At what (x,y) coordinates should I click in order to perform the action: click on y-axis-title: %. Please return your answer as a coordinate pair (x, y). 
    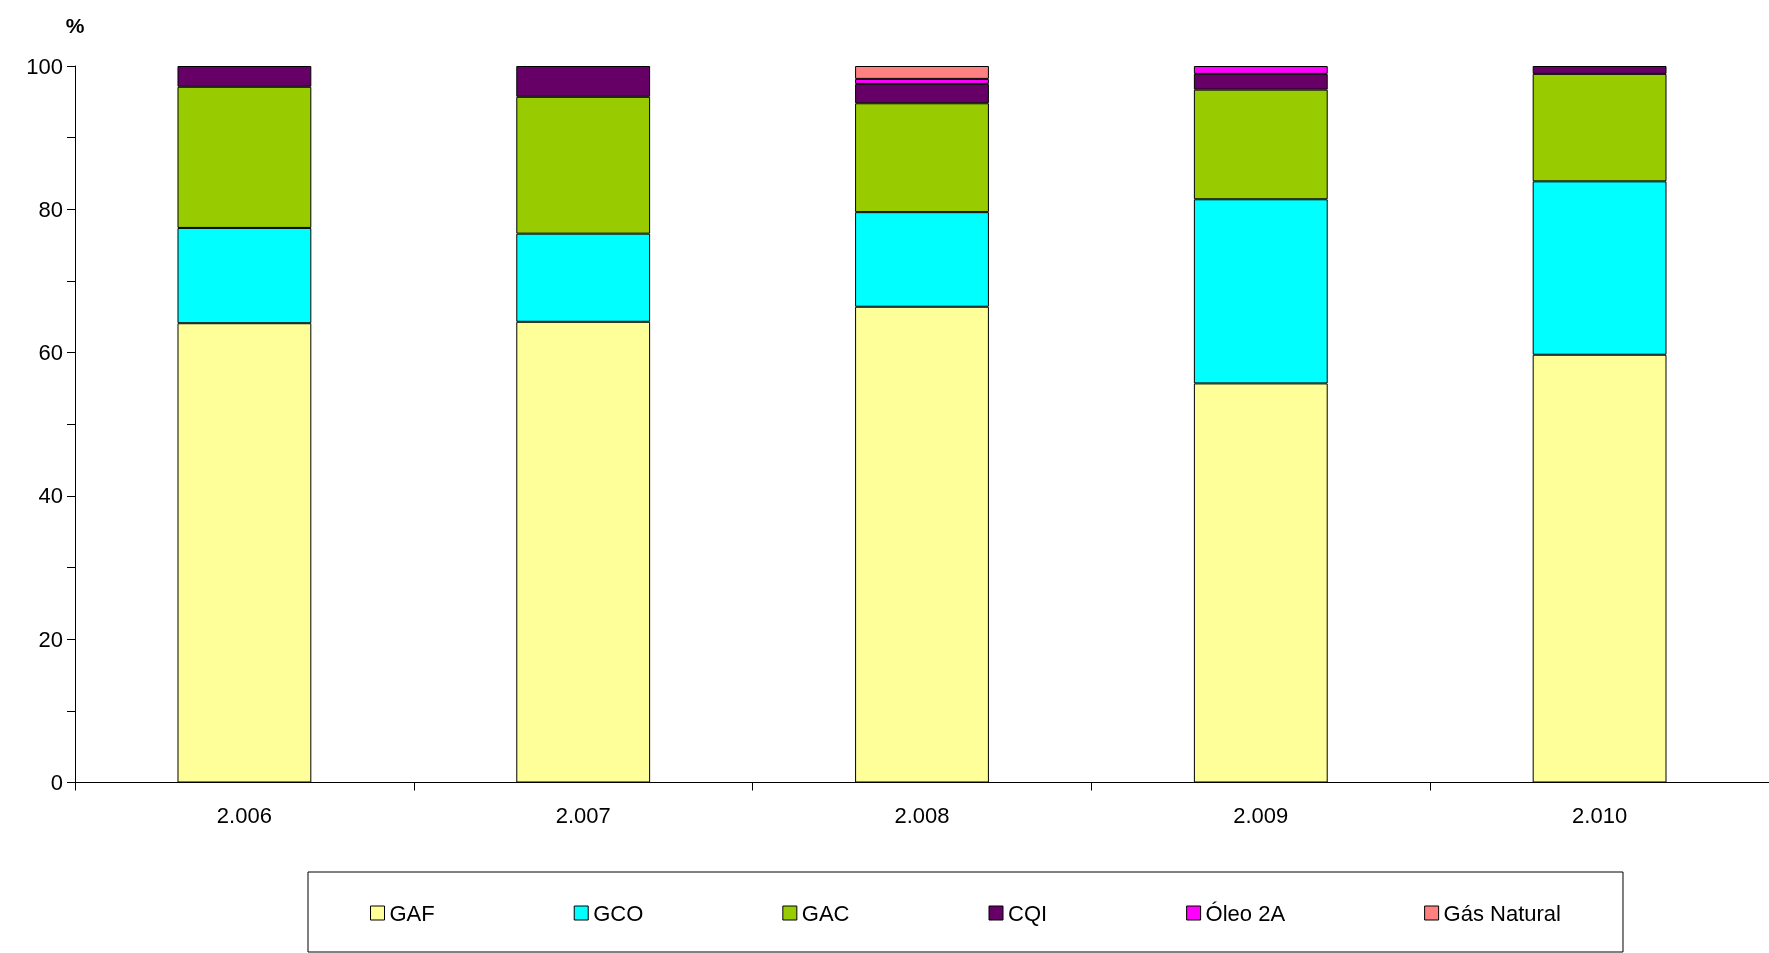
    Looking at the image, I should click on (75, 25).